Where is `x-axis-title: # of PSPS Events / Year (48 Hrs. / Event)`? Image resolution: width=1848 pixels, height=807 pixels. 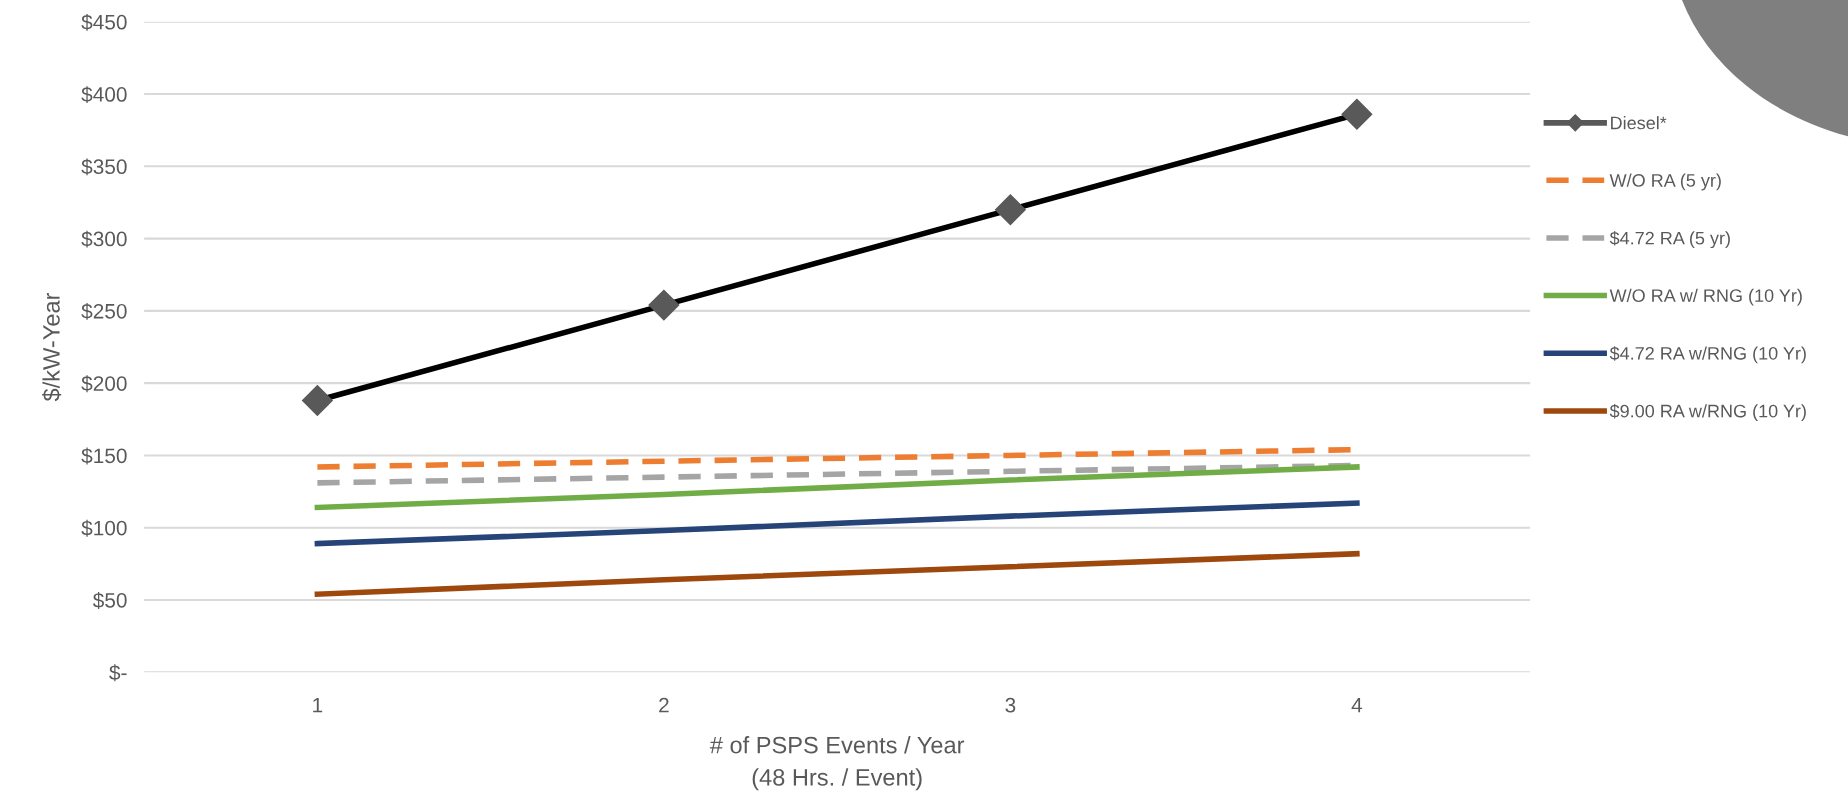
x-axis-title: # of PSPS Events / Year (48 Hrs. / Event) is located at coordinates (837, 763).